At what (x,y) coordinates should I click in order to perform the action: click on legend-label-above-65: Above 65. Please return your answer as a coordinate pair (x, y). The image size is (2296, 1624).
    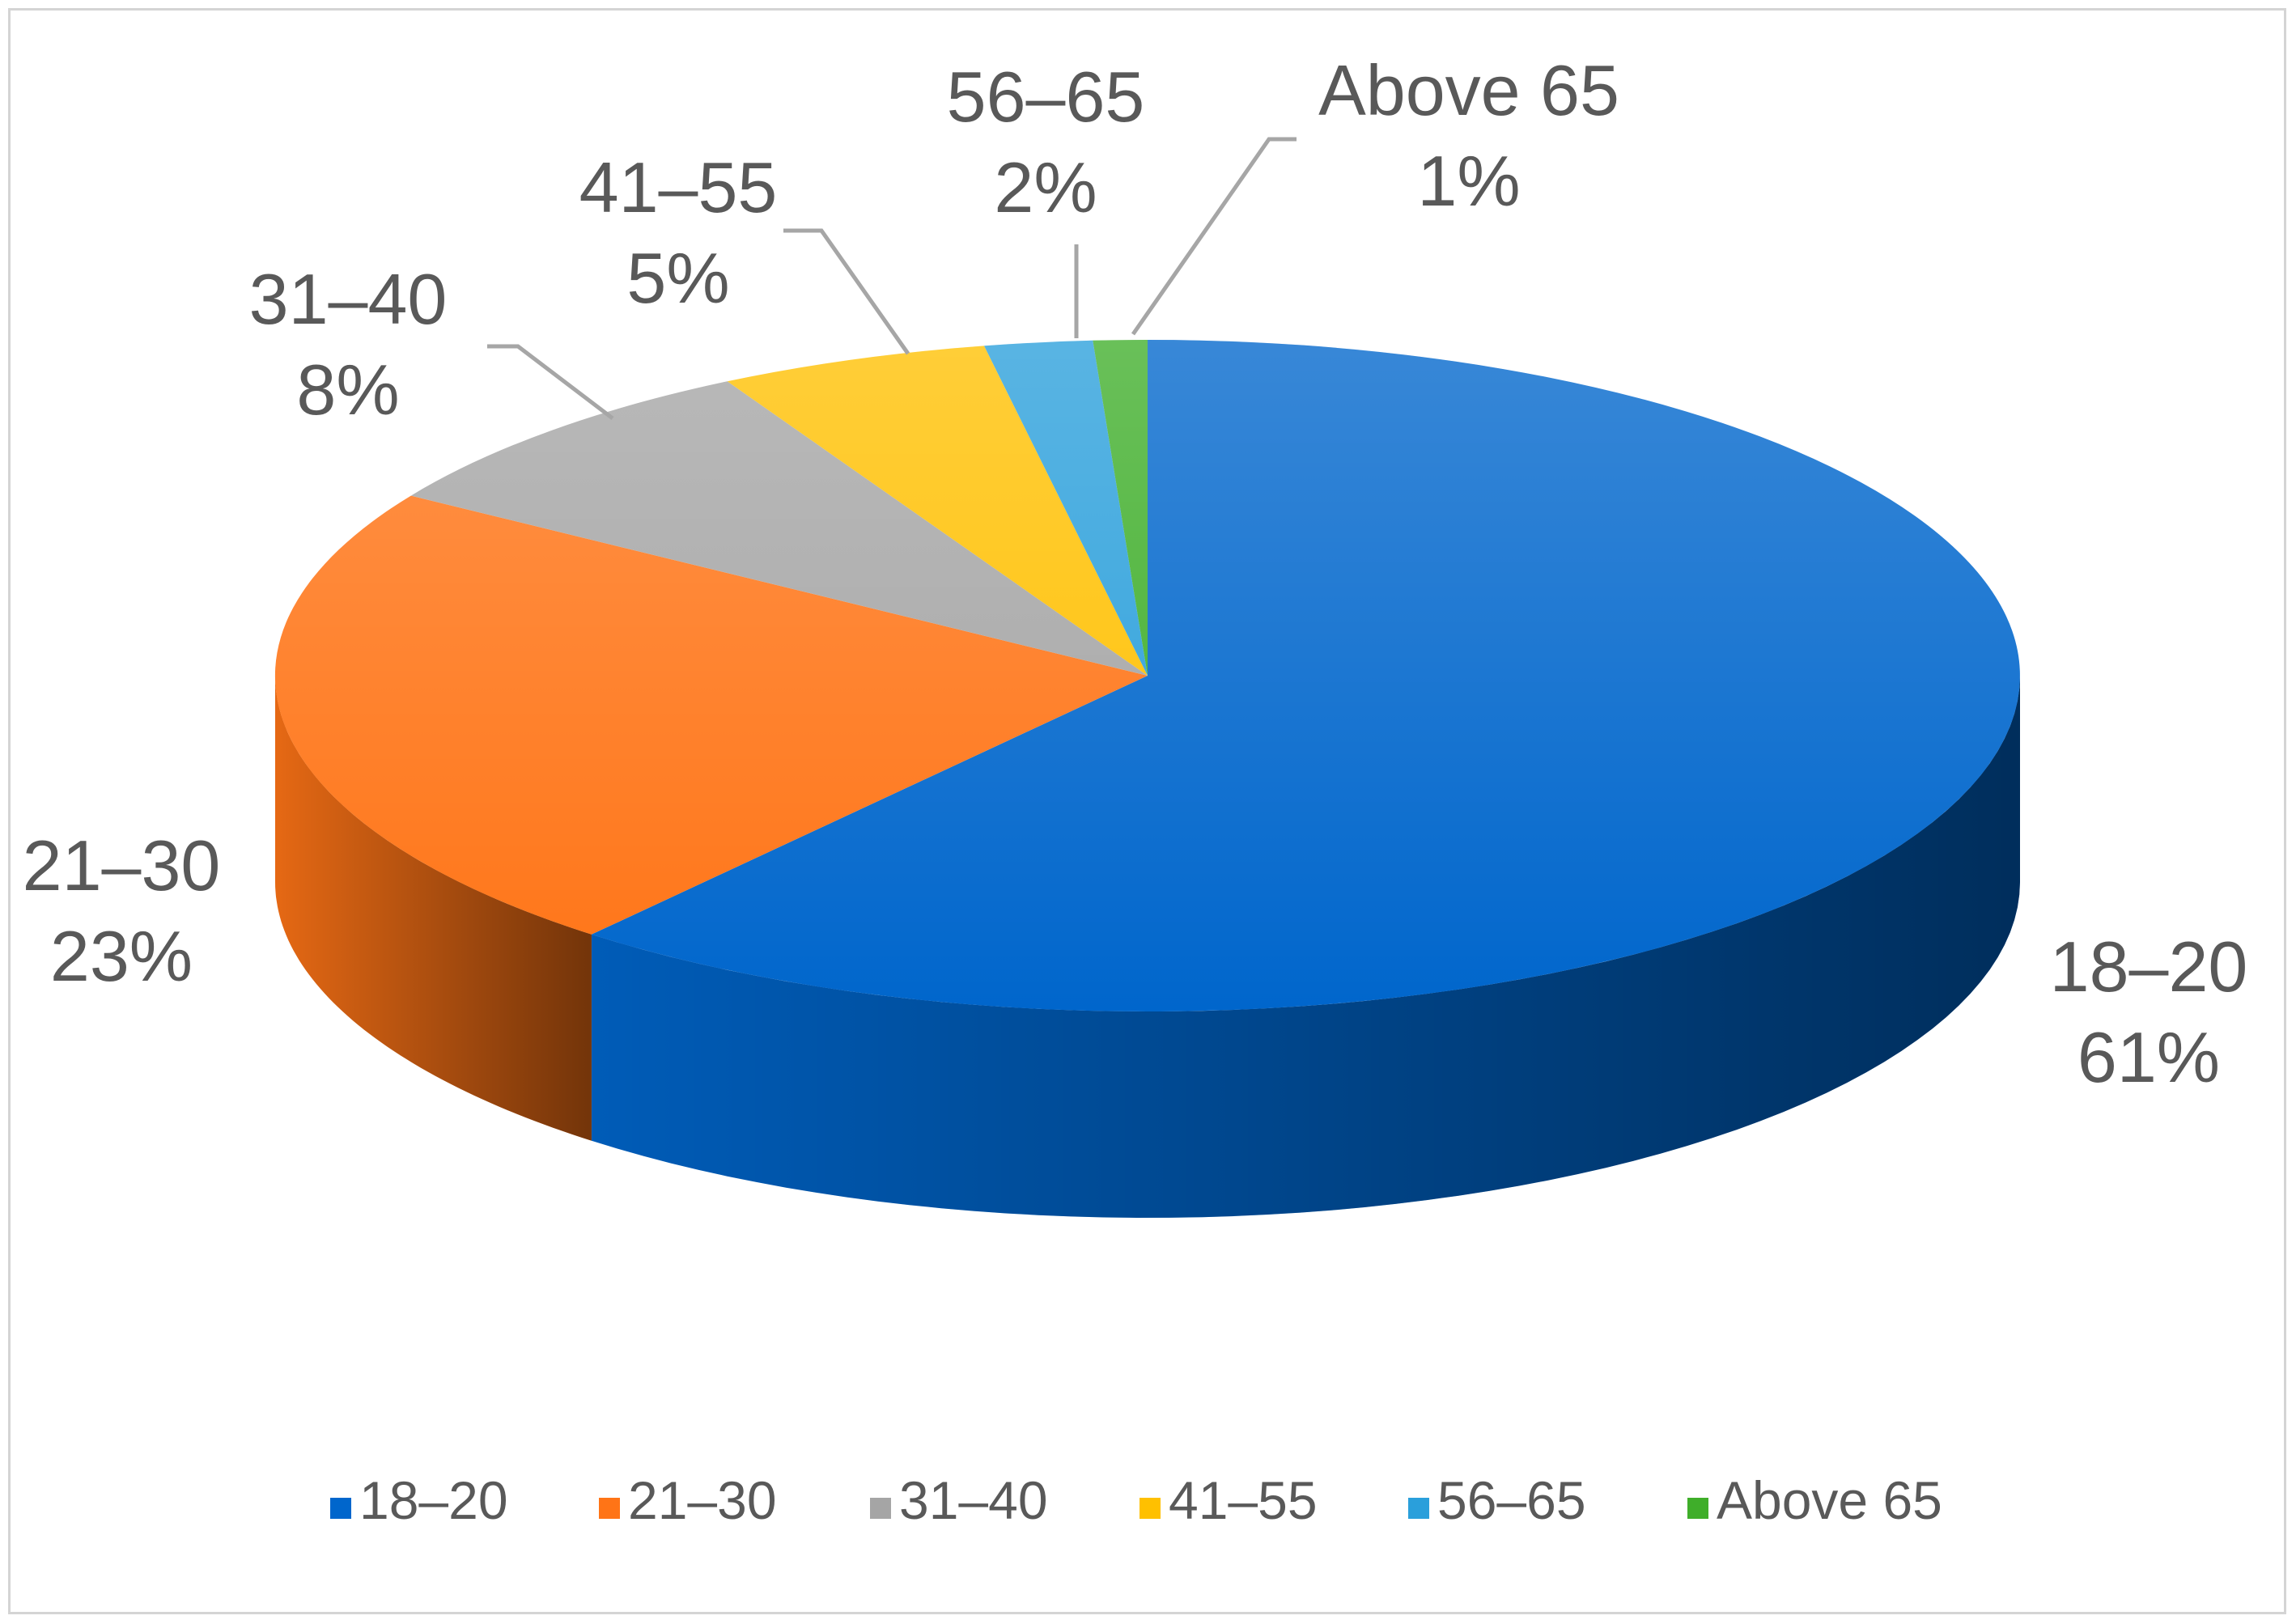
    Looking at the image, I should click on (1829, 1500).